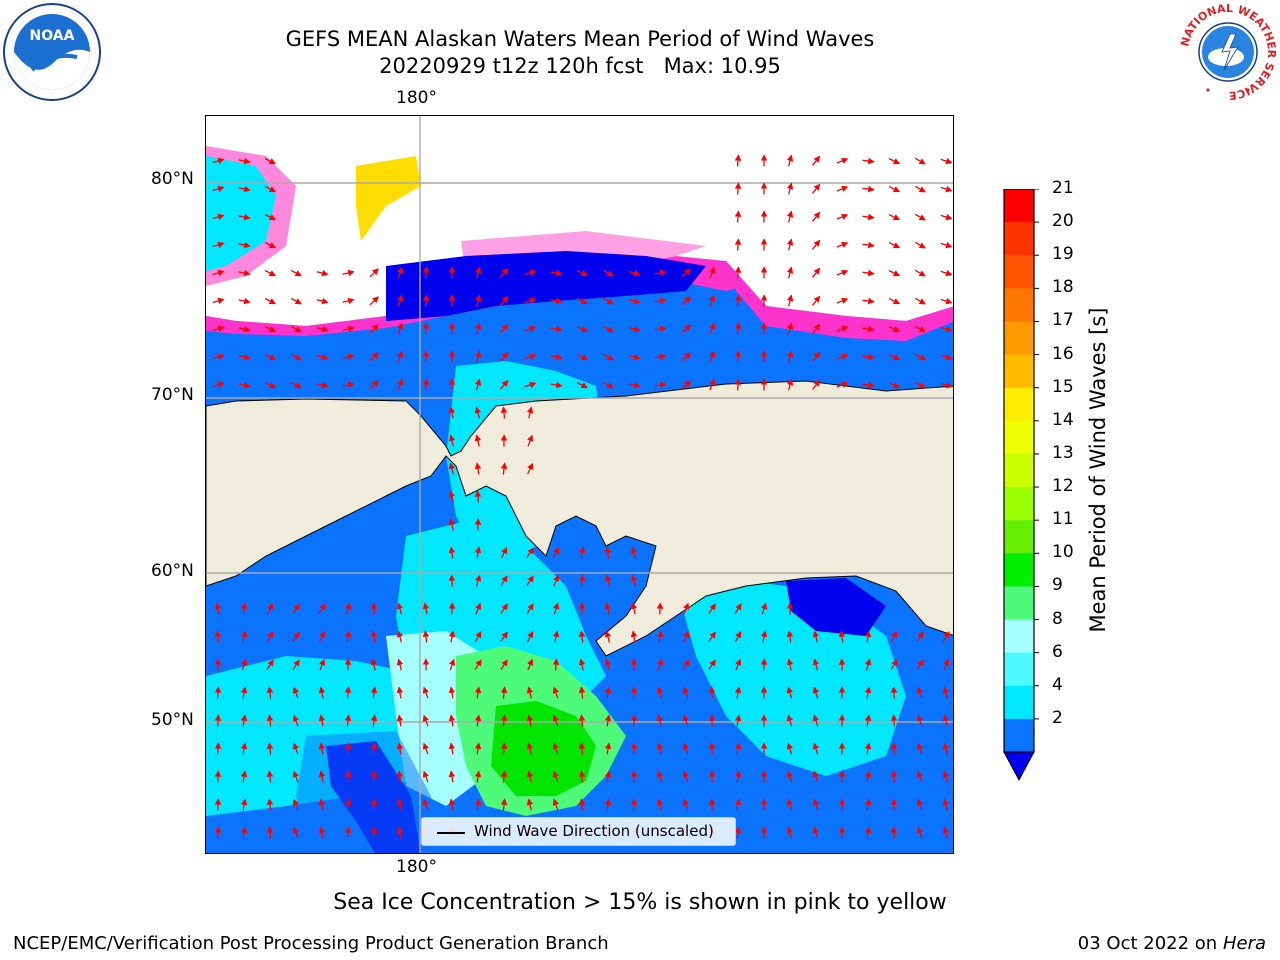  I want to click on colorbar-tick-label: 14, so click(1063, 419).